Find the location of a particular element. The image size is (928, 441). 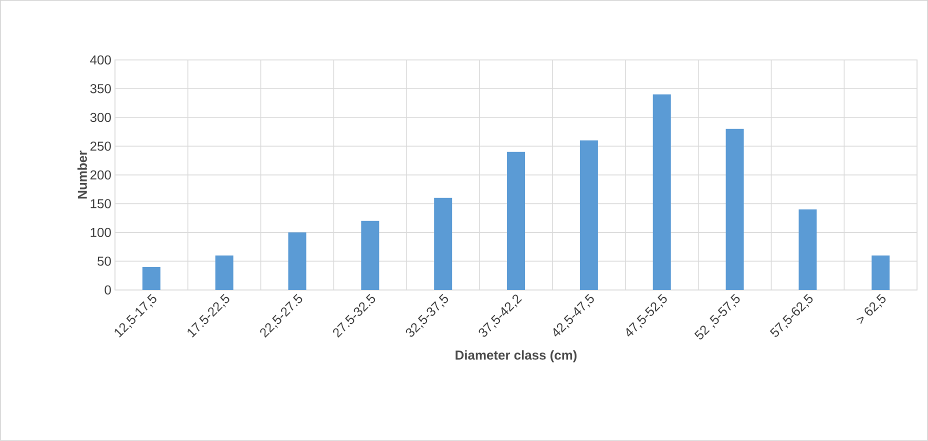

y-tick-label: 300 is located at coordinates (100, 117).